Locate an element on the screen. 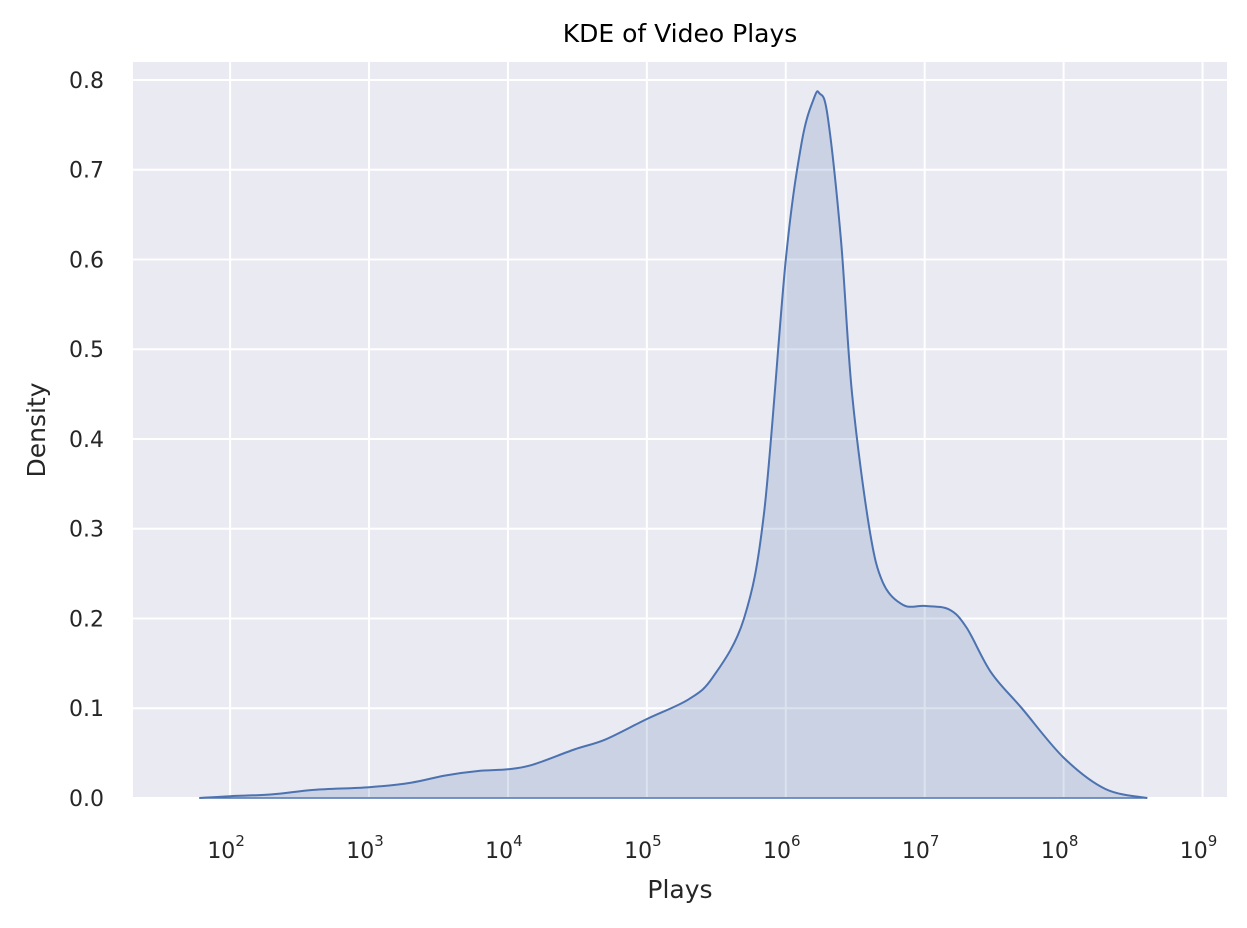 The height and width of the screenshot is (928, 1247). x-tick-label: 10⁶ is located at coordinates (782, 848).